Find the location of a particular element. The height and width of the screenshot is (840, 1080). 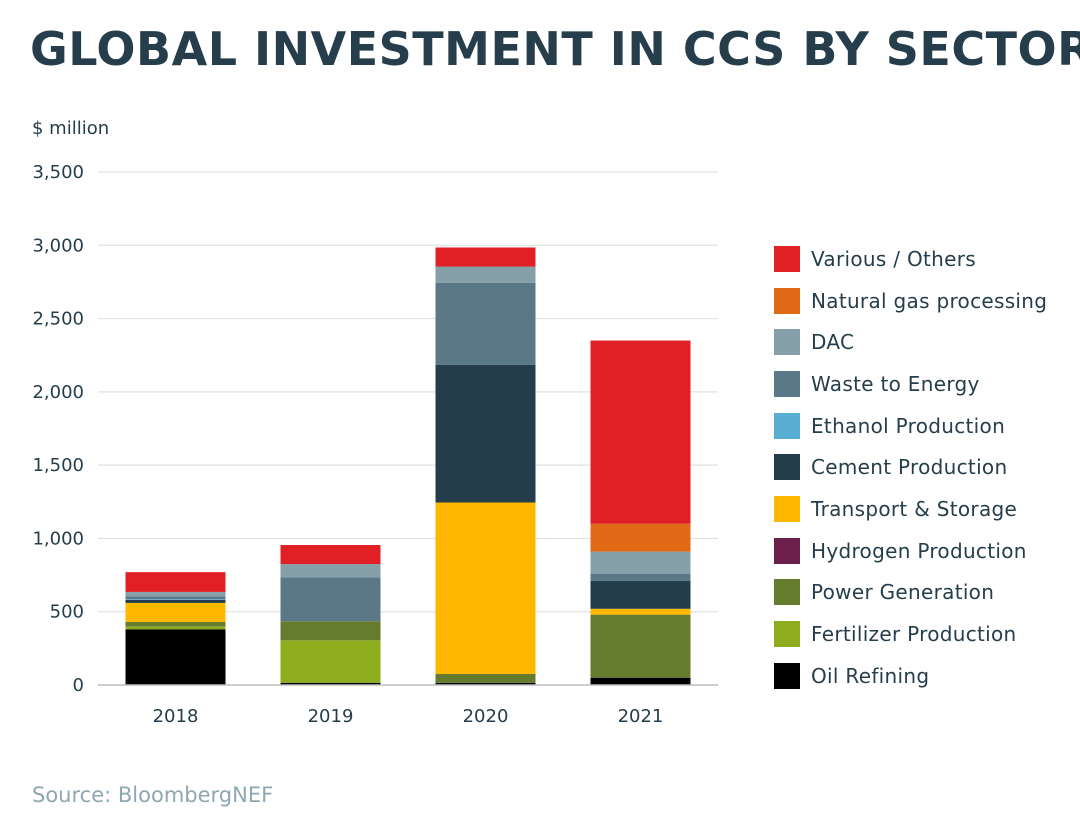

source-note: Source: BloombergNEF is located at coordinates (153, 795).